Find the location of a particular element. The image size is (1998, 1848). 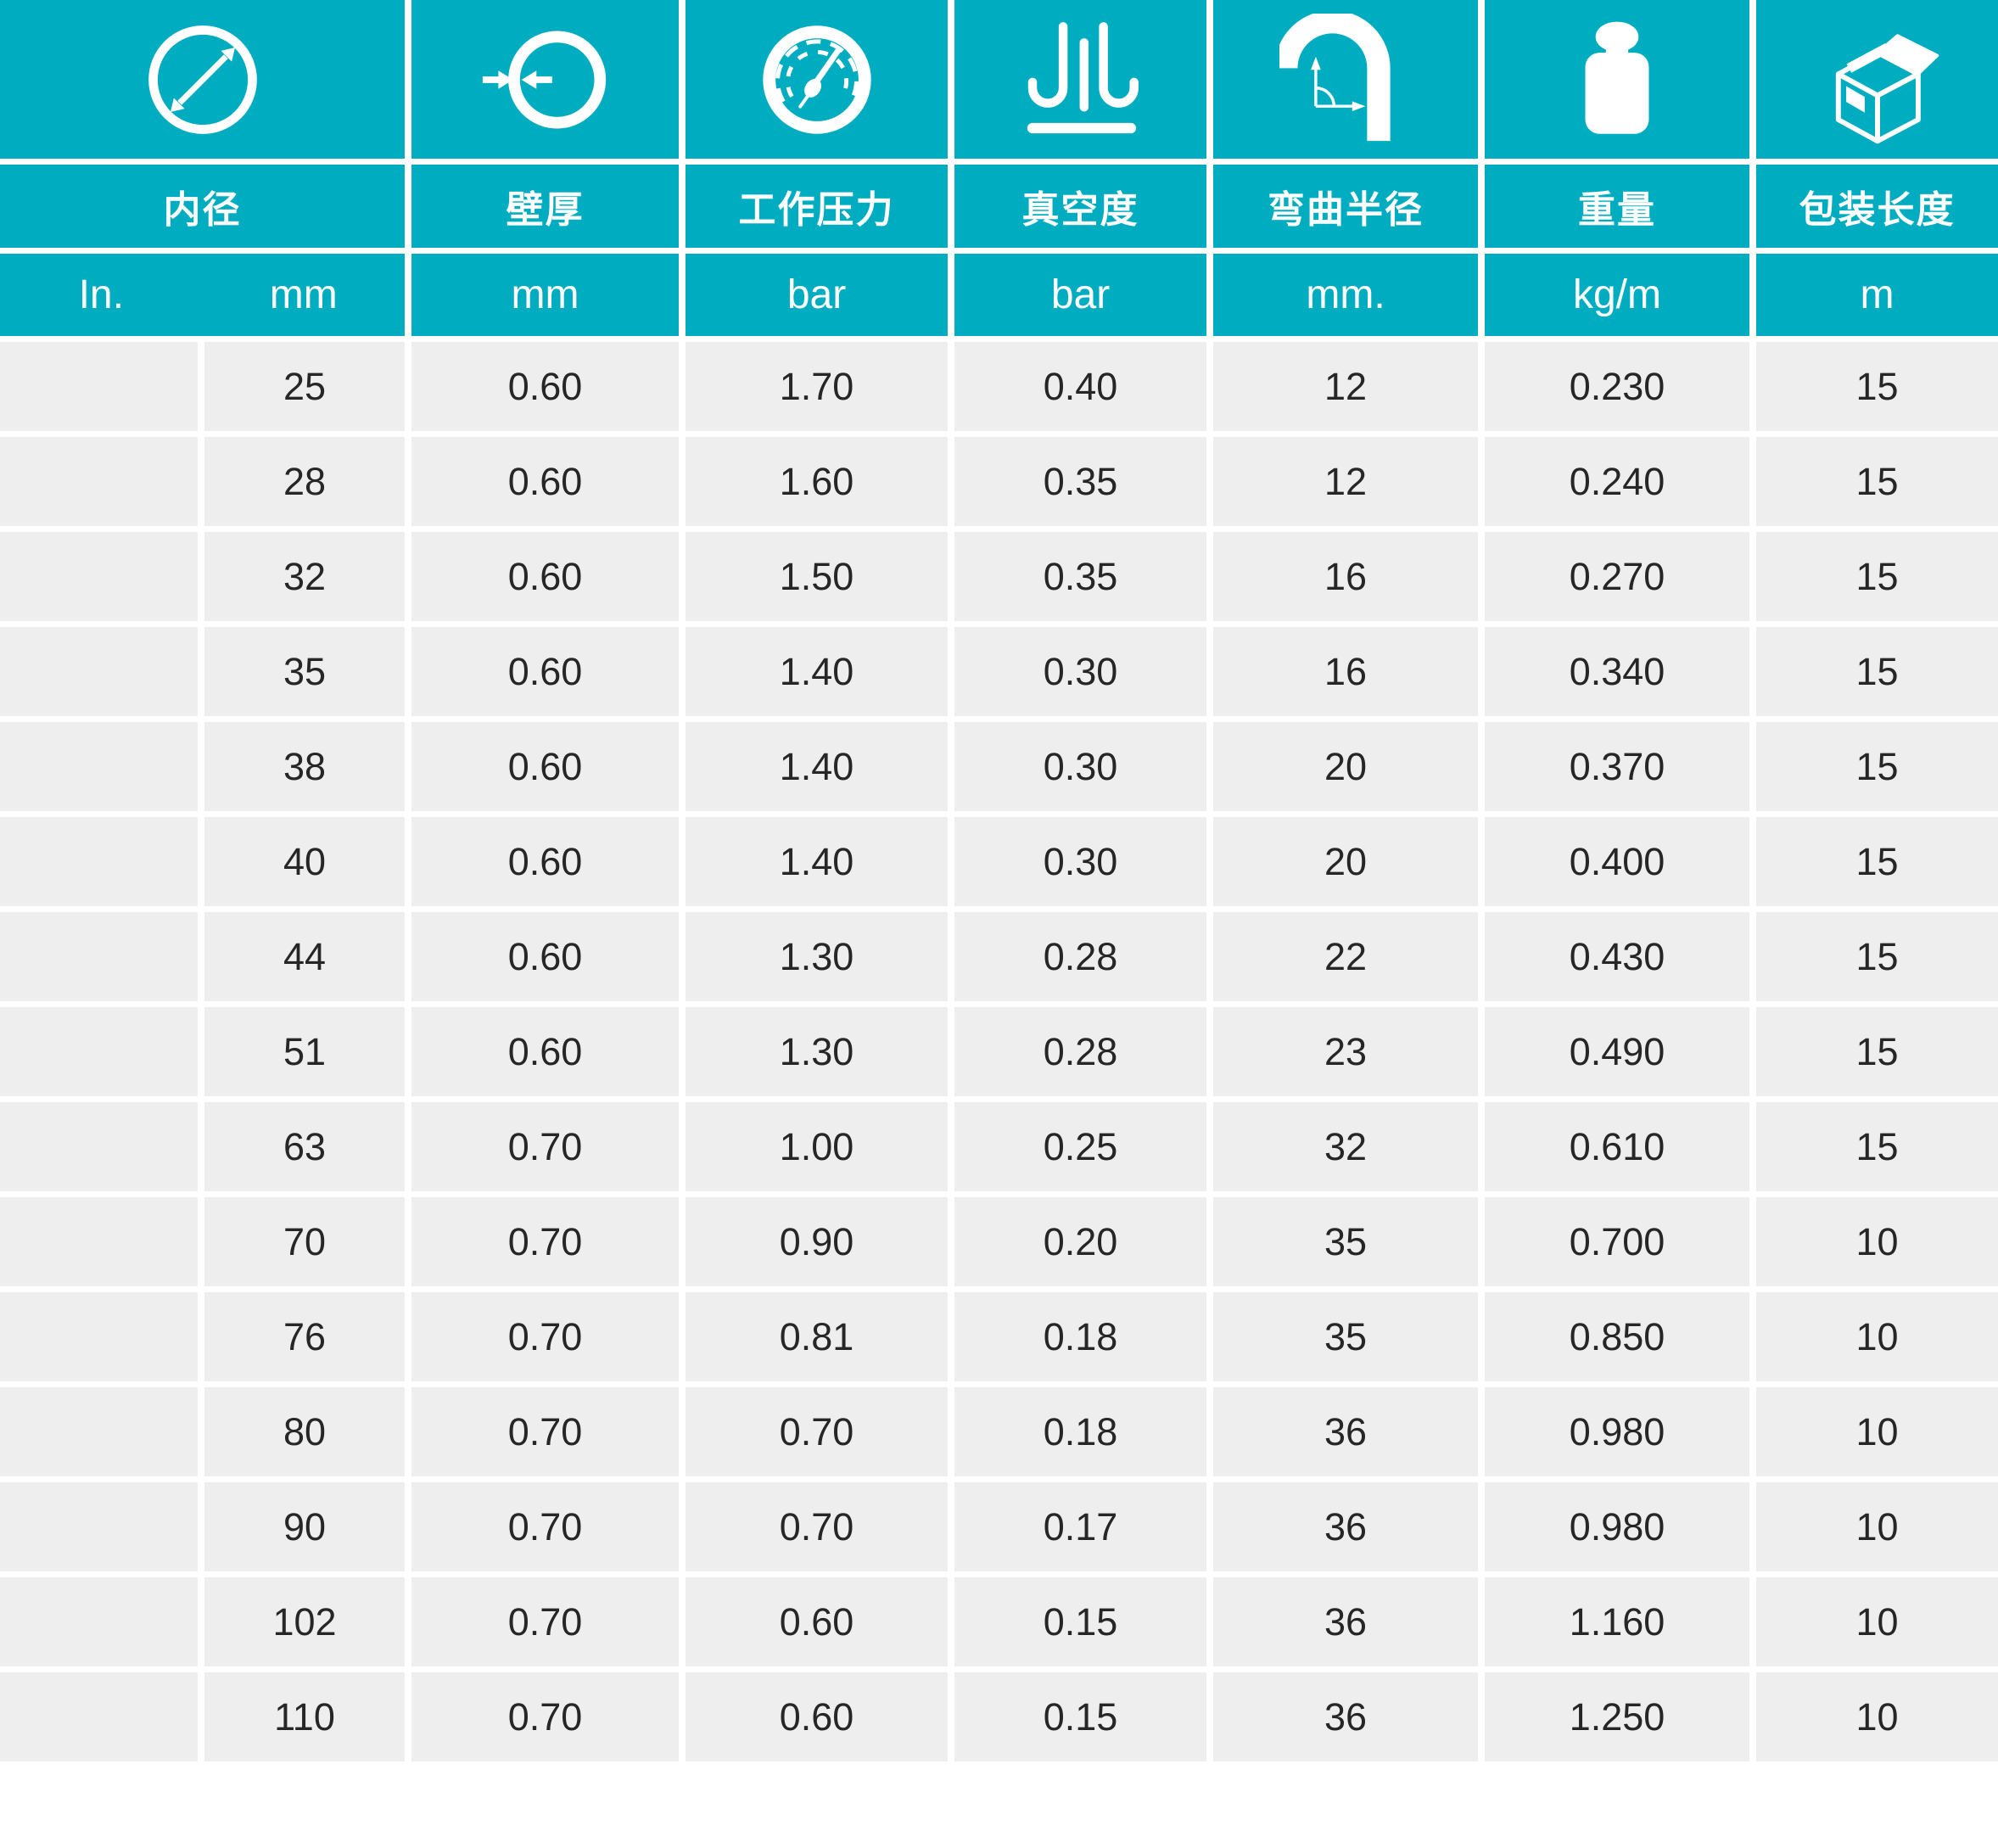

vacuum-icon is located at coordinates (1083, 77).